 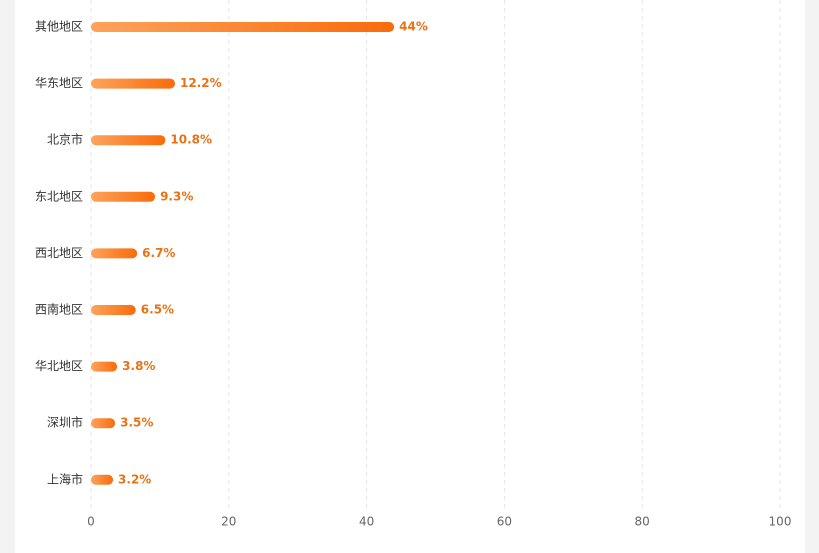 I want to click on x-tick-label: 40, so click(x=366, y=522).